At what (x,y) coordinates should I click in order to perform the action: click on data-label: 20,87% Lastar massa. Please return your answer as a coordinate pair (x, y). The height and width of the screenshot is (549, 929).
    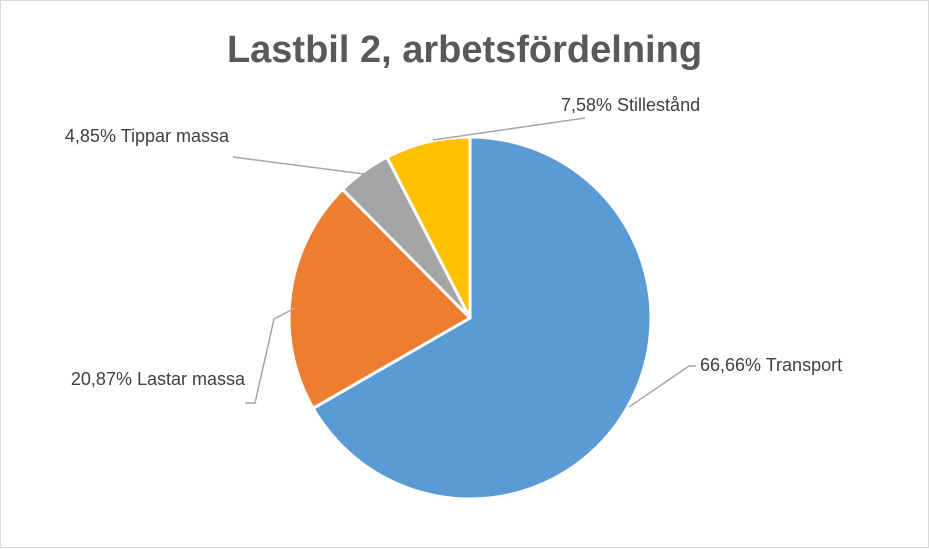
    Looking at the image, I should click on (158, 379).